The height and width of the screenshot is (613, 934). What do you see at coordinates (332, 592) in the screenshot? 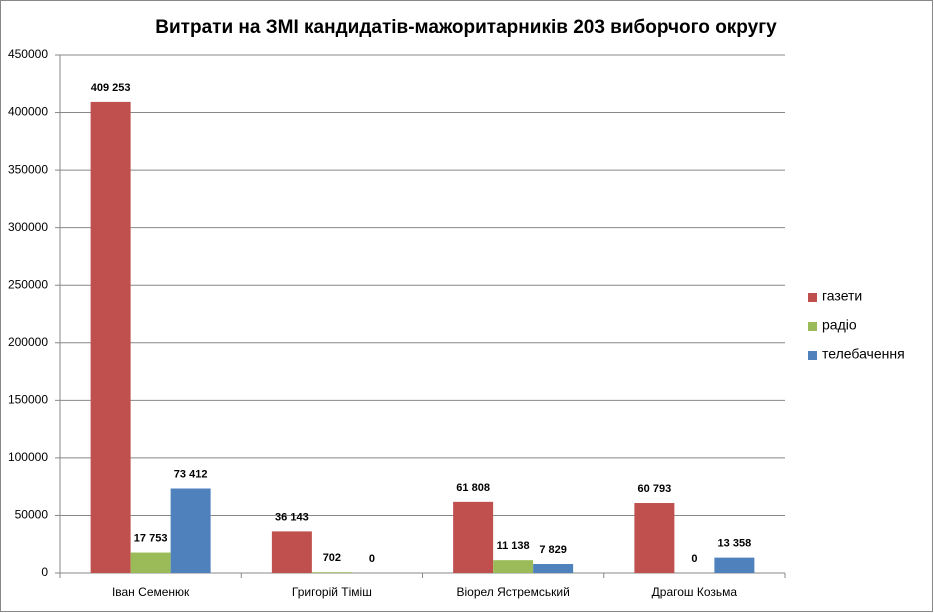
I see `x-tick-label: Григорій Тіміш` at bounding box center [332, 592].